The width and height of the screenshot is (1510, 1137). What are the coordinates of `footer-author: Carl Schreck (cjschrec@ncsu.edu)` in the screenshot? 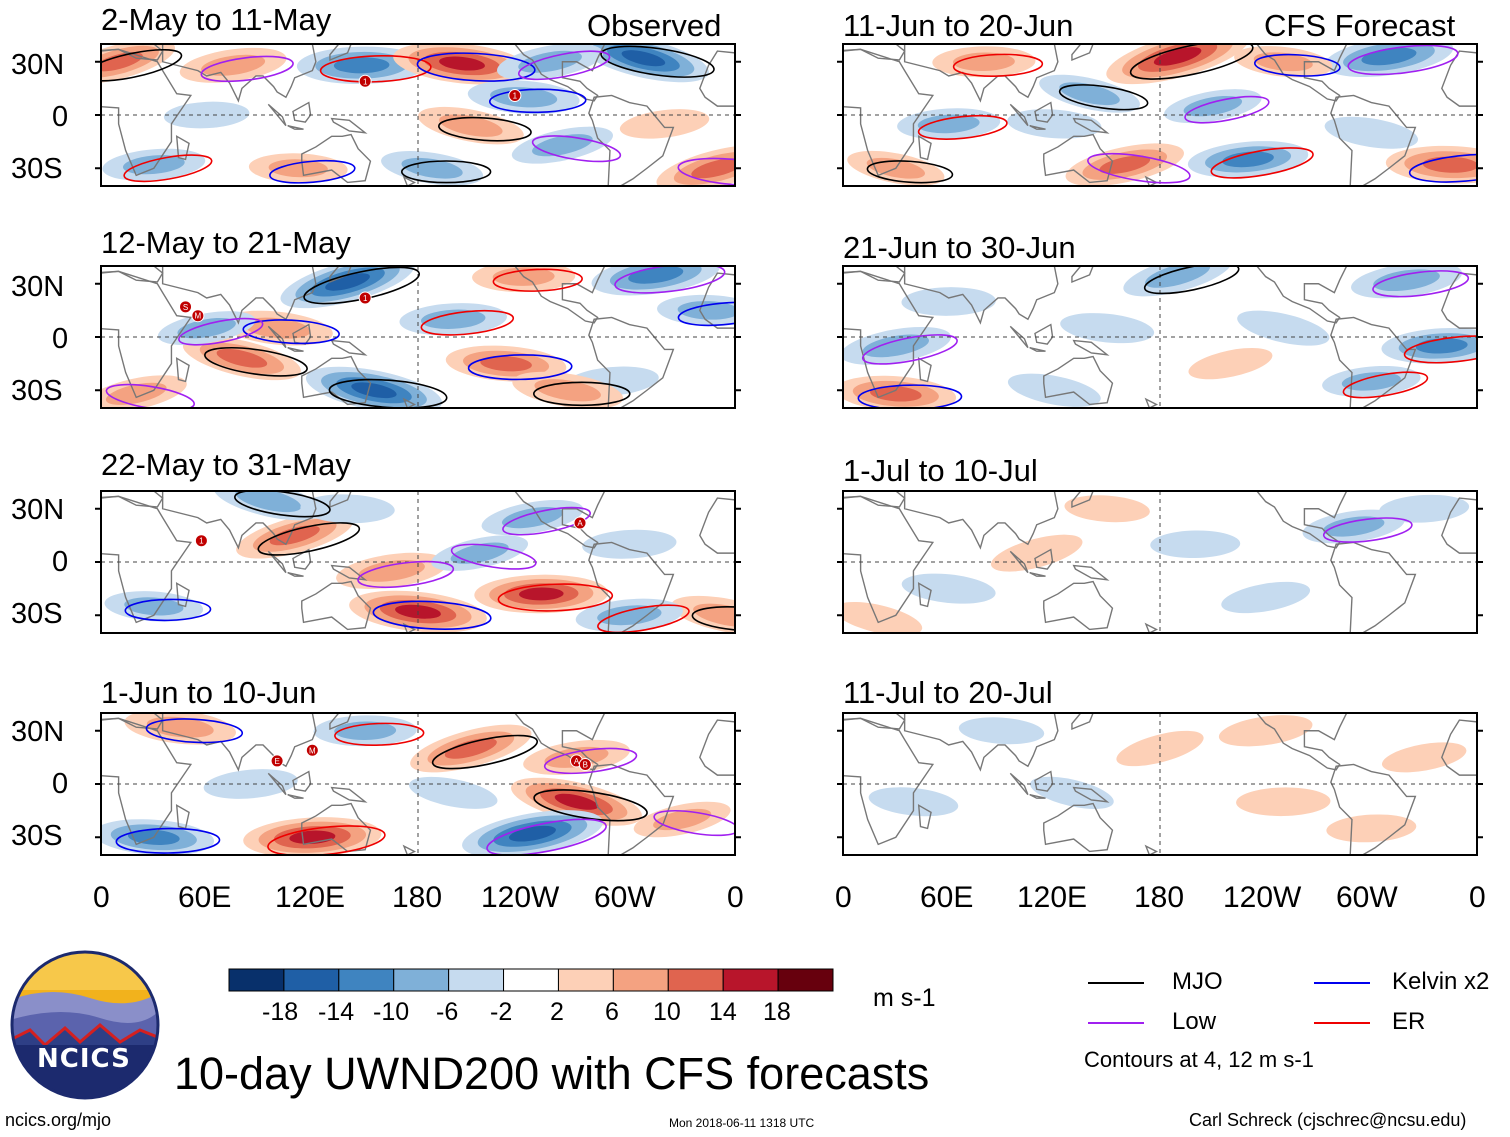 It's located at (1328, 1120).